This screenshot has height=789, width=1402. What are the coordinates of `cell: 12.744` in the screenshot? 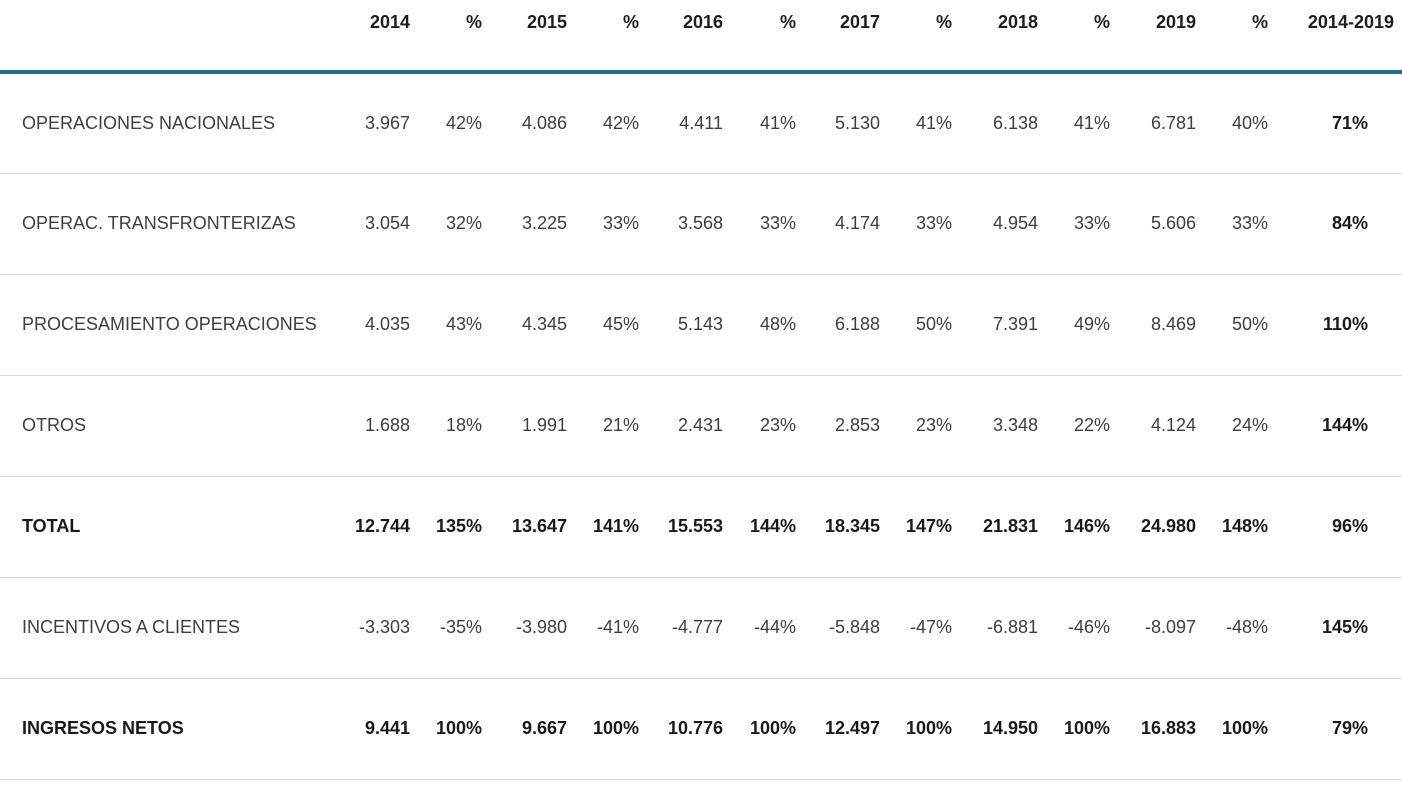 It's located at (378, 527).